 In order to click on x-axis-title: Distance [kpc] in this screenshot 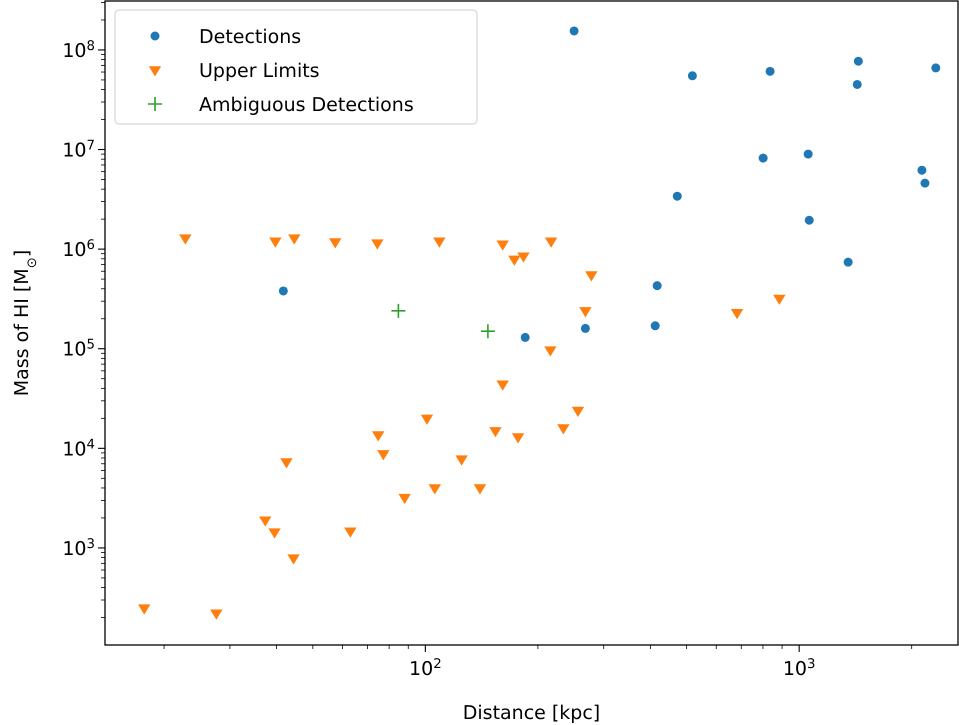, I will do `click(531, 713)`.